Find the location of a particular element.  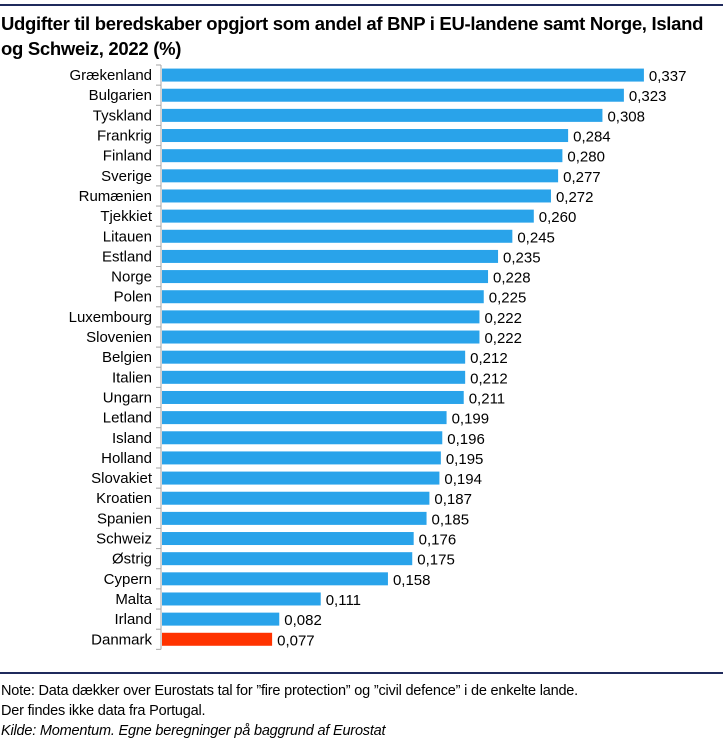

category-label: Island is located at coordinates (132, 438).